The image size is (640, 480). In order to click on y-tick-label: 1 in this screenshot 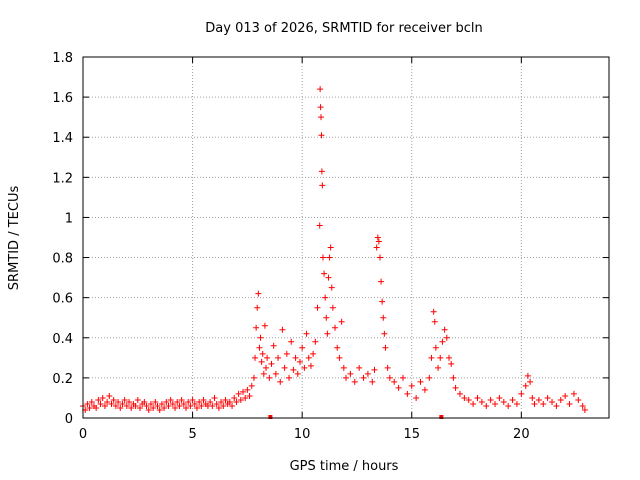, I will do `click(69, 218)`.